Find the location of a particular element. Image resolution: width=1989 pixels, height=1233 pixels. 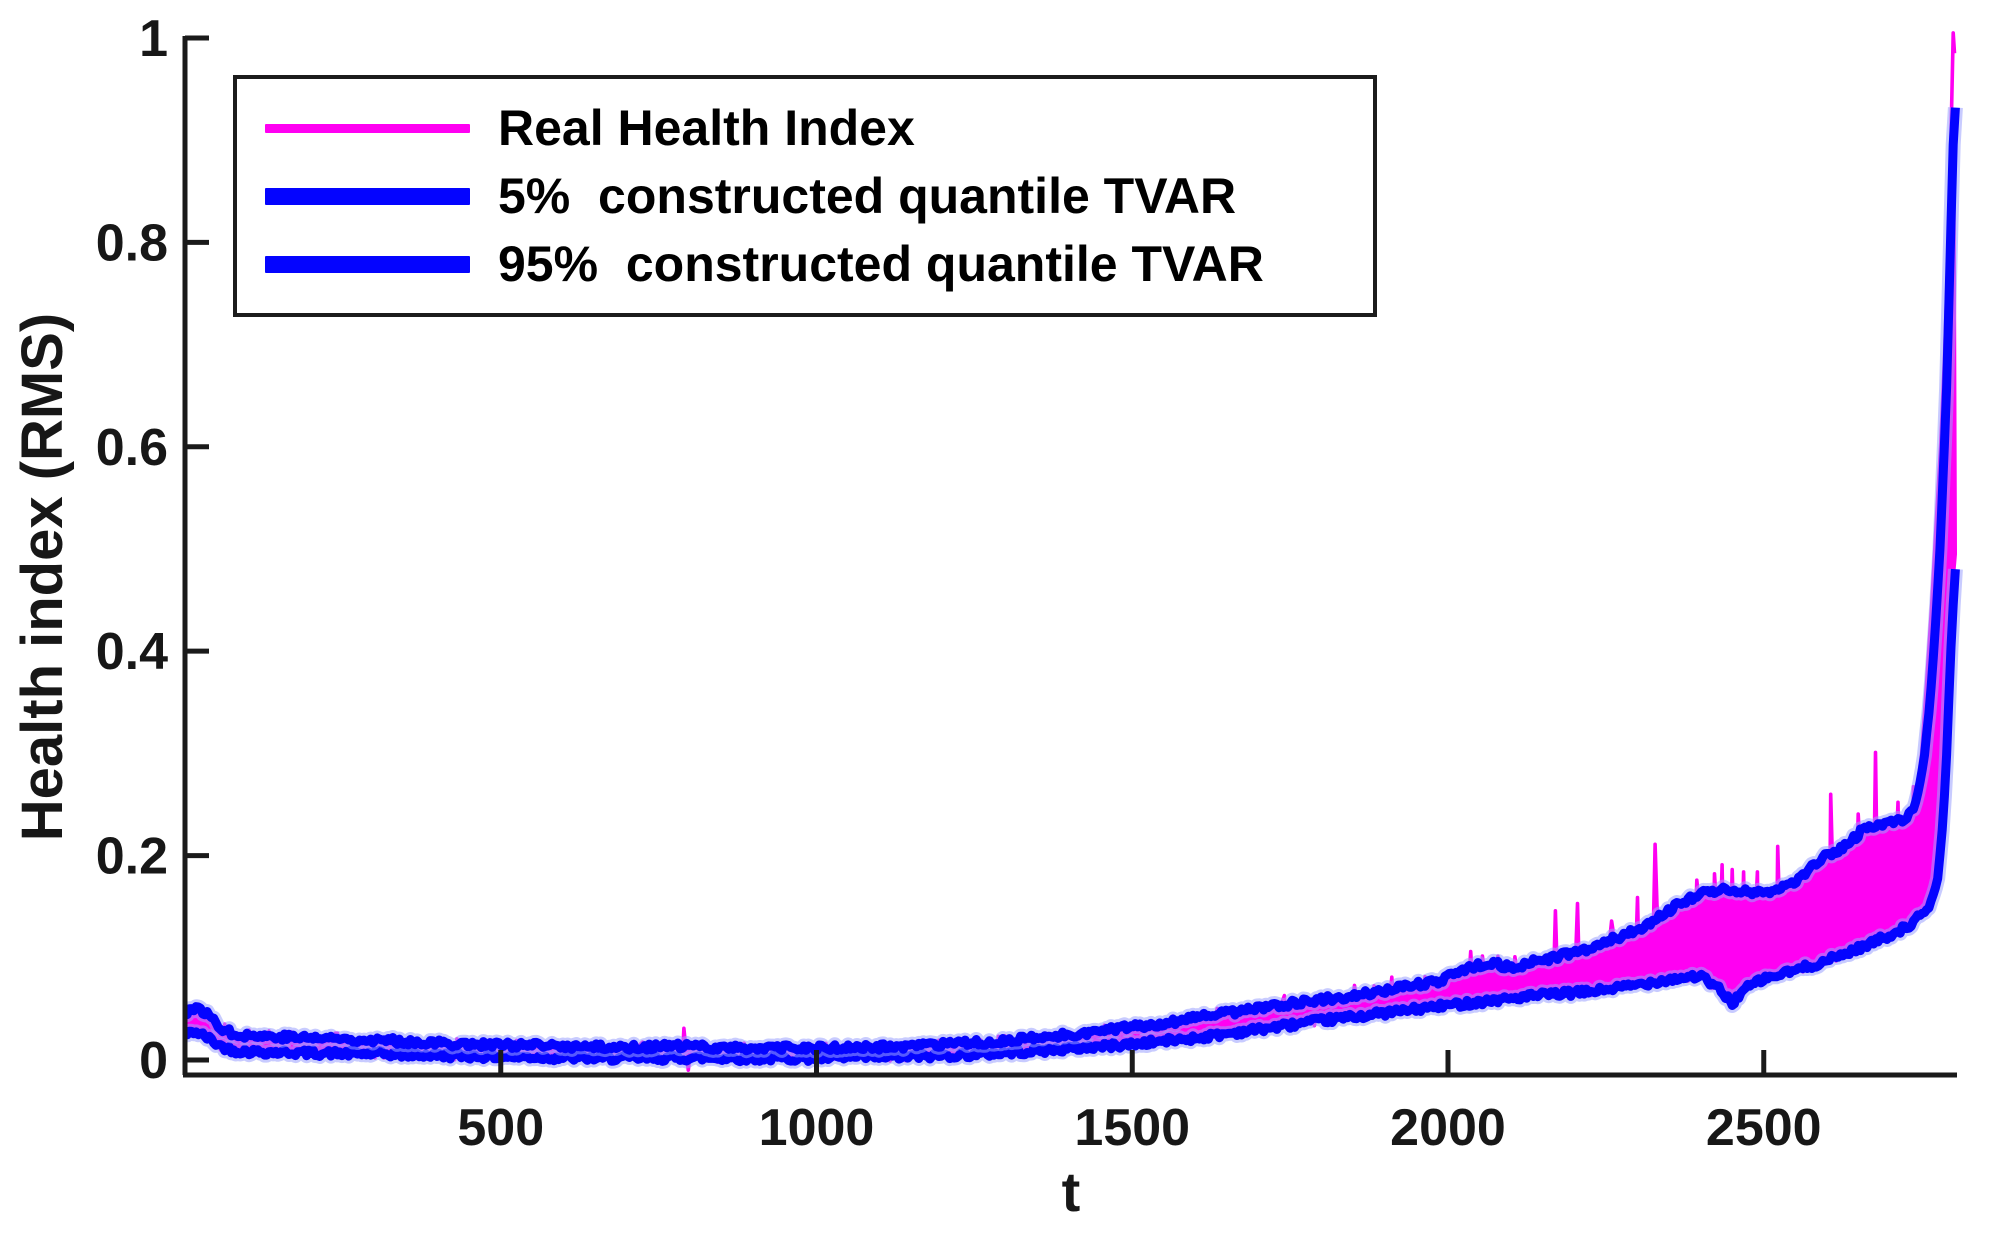

x-tick-label: 500 is located at coordinates (500, 1128).